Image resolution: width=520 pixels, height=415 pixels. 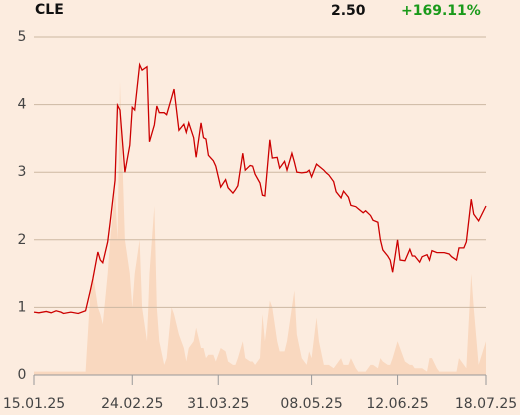 What do you see at coordinates (22, 240) in the screenshot?
I see `y-tick-label: 2` at bounding box center [22, 240].